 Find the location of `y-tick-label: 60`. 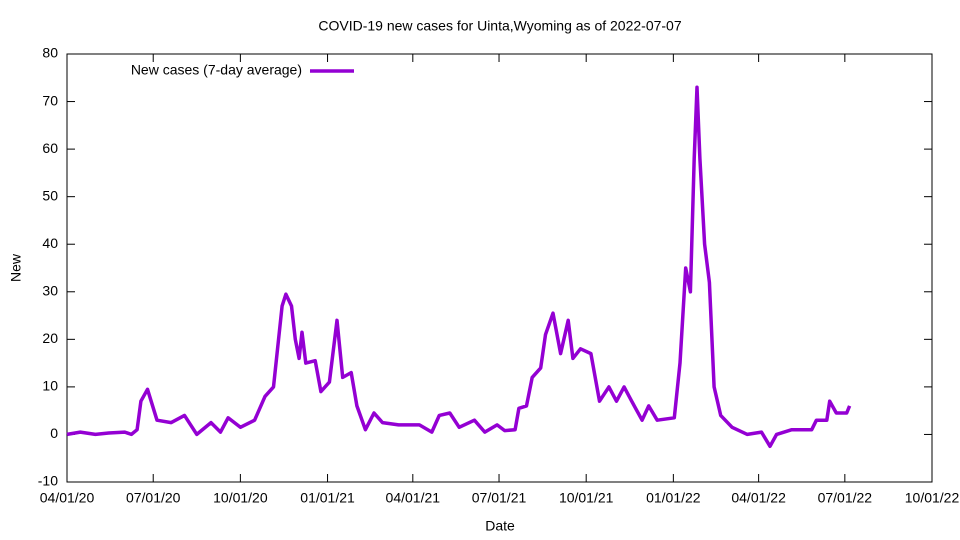

y-tick-label: 60 is located at coordinates (50, 148).